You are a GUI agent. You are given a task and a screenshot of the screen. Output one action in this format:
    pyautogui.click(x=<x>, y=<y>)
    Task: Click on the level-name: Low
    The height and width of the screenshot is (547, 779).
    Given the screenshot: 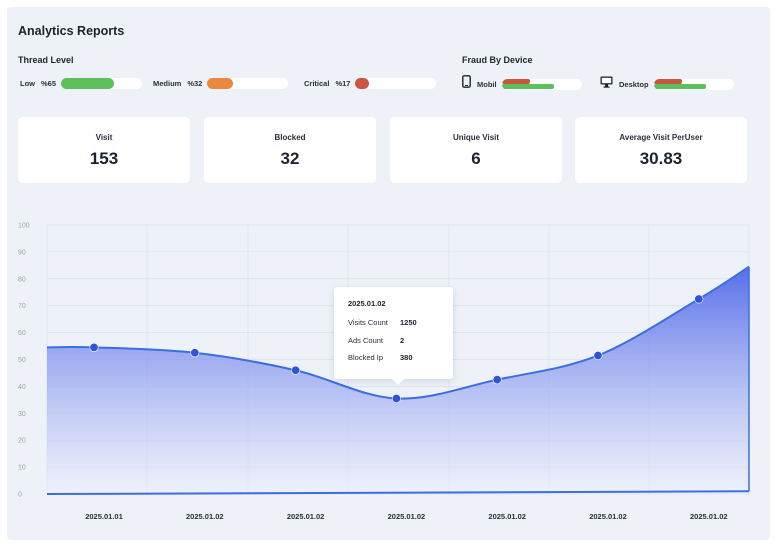 What is the action you would take?
    pyautogui.click(x=27, y=83)
    